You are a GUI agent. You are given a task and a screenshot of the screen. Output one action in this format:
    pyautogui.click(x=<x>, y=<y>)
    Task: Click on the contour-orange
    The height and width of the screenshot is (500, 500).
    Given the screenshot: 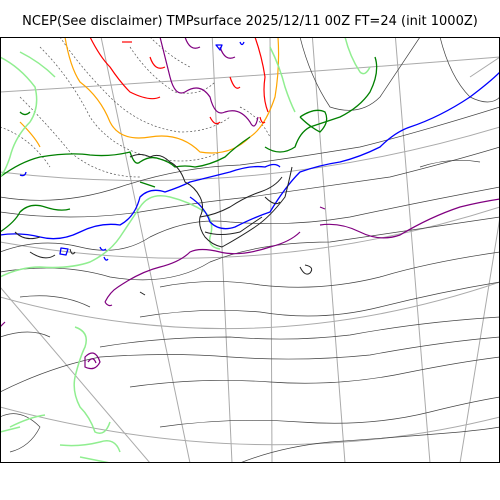 What is the action you would take?
    pyautogui.click(x=149, y=95)
    